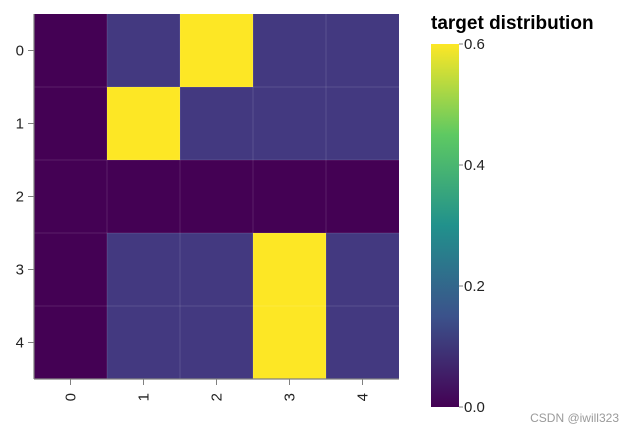 The width and height of the screenshot is (631, 435). I want to click on x-tick-label: 0, so click(71, 397).